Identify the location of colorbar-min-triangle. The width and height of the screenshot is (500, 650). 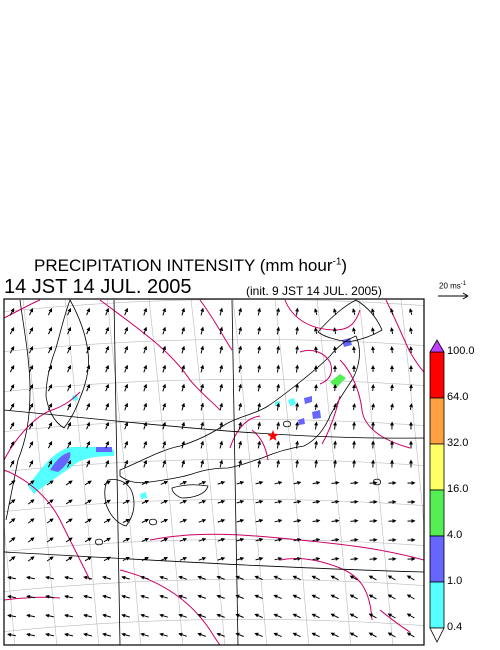
(437, 635).